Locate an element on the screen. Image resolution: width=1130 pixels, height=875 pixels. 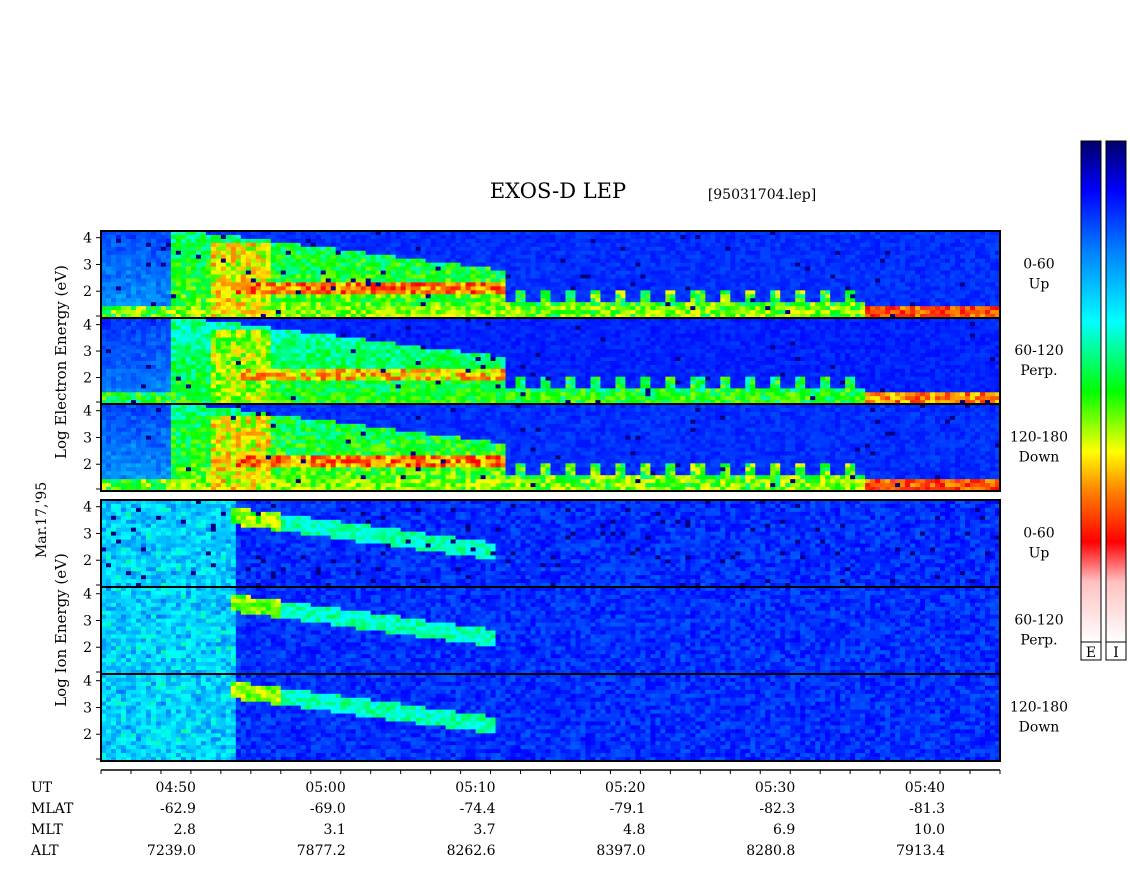
orbit-value-mlat: -69.0 is located at coordinates (328, 809).